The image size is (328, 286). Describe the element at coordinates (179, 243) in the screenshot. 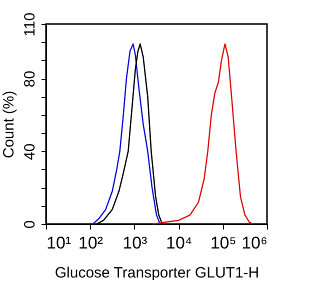

I see `x-tick-label: 10⁴` at that location.